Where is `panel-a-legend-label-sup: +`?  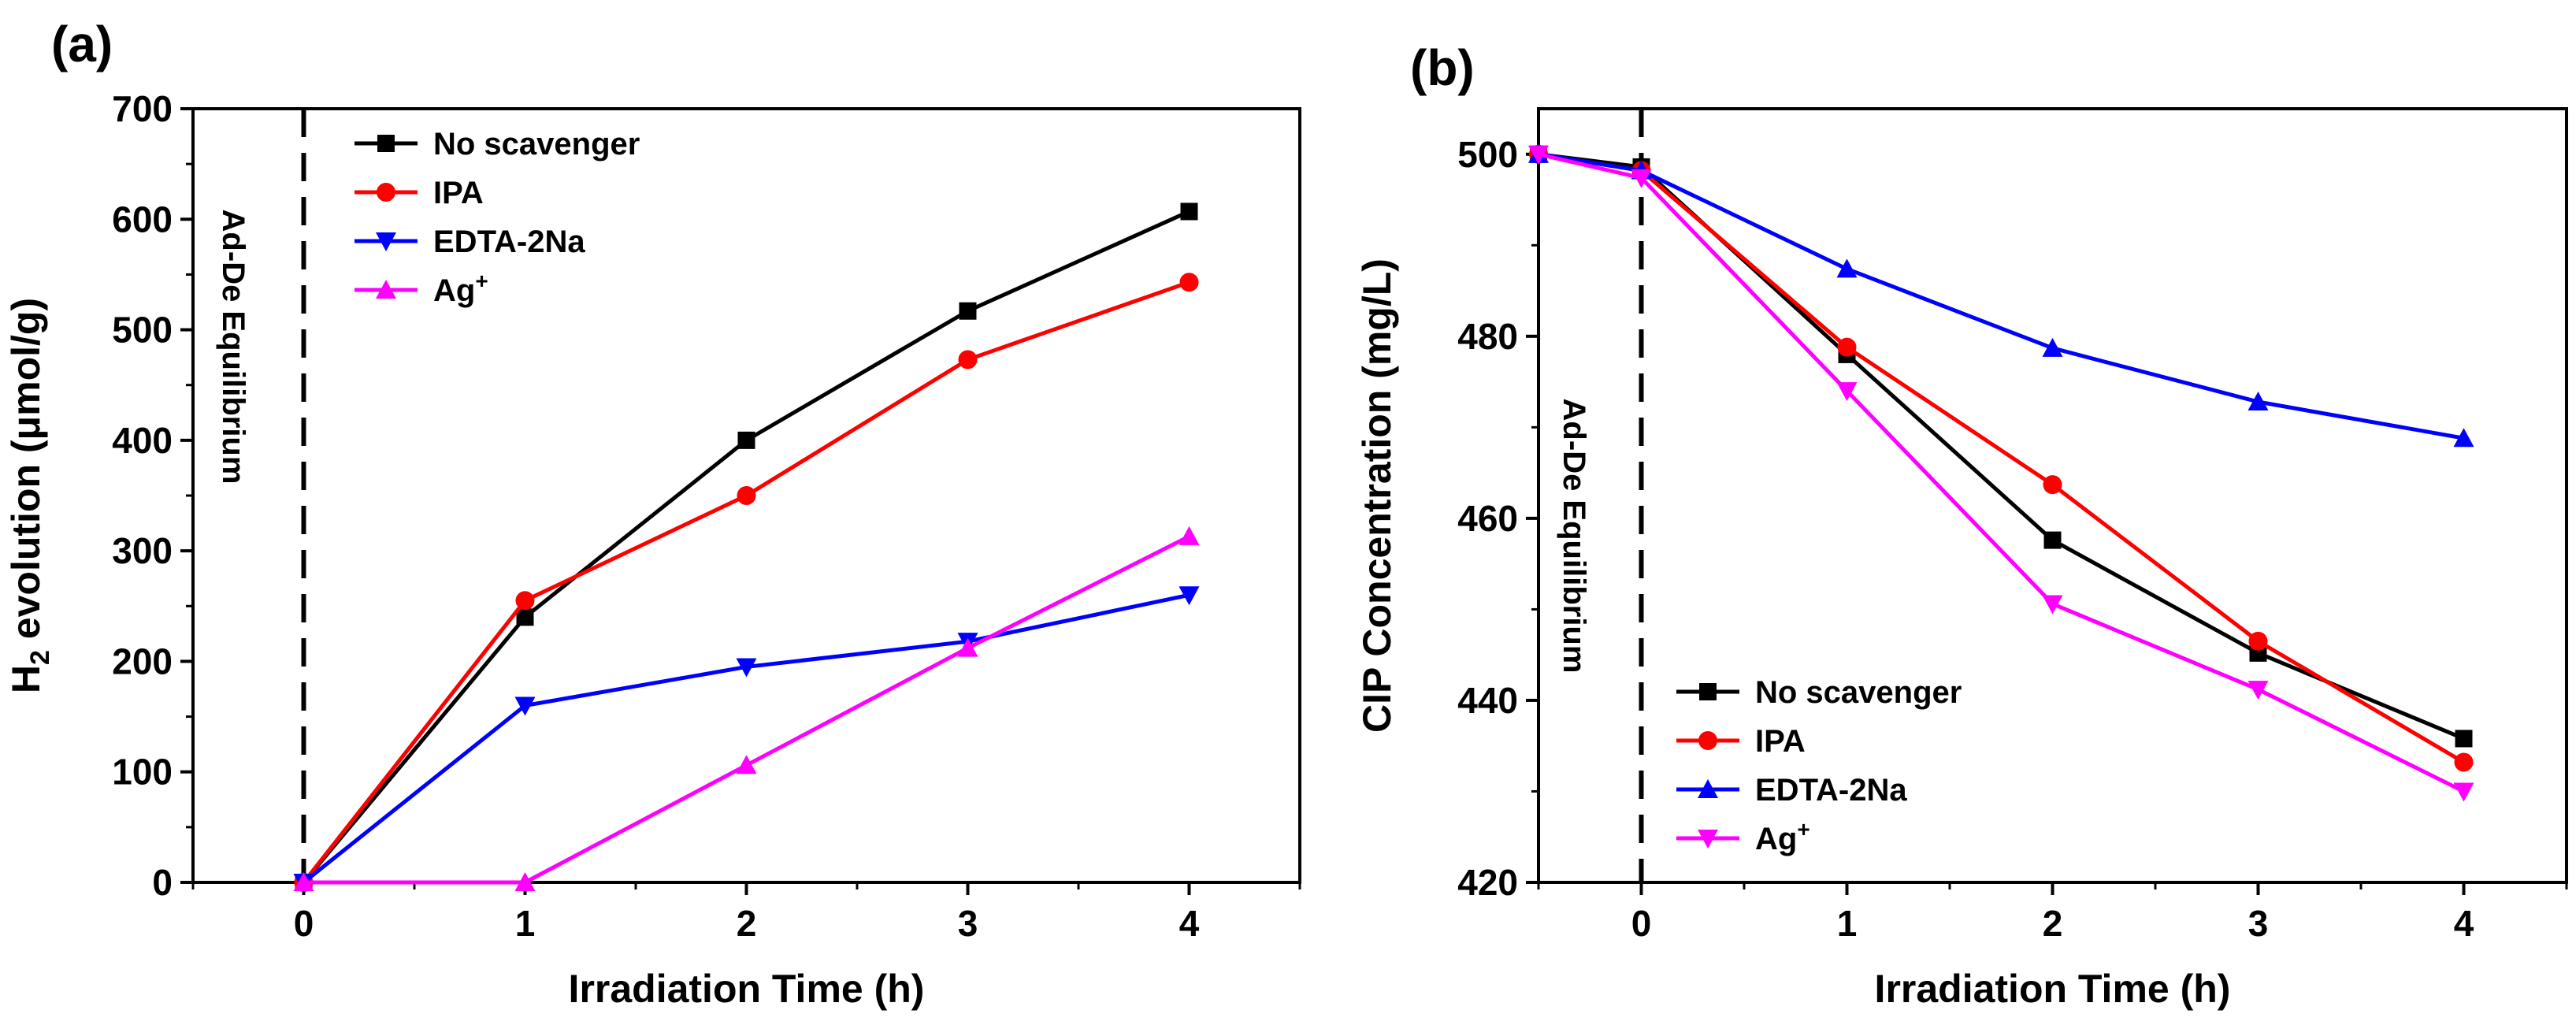 panel-a-legend-label-sup: + is located at coordinates (481, 281).